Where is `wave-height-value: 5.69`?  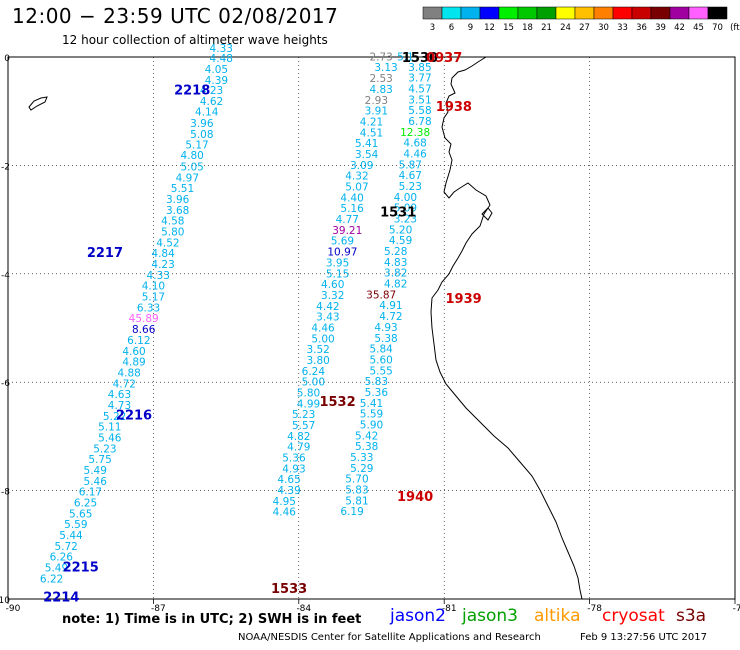 wave-height-value: 5.69 is located at coordinates (342, 242).